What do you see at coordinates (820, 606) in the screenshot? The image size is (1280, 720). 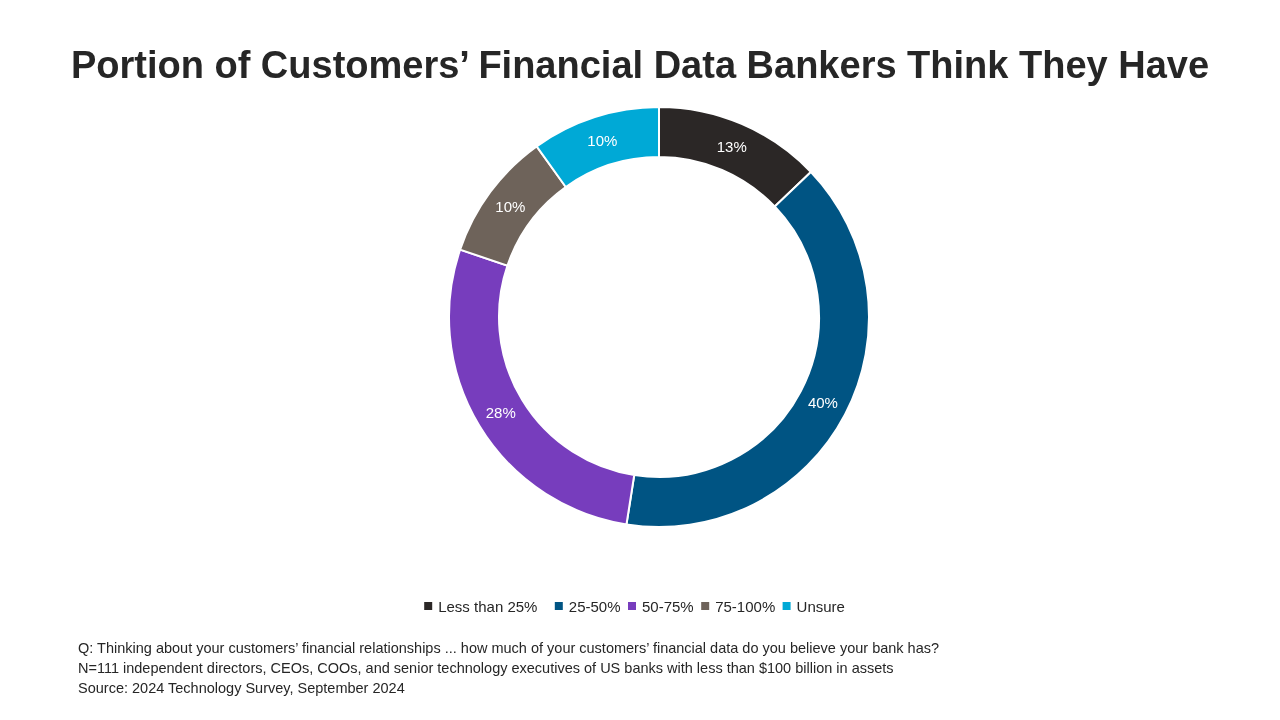 I see `legend-label: Unsure` at bounding box center [820, 606].